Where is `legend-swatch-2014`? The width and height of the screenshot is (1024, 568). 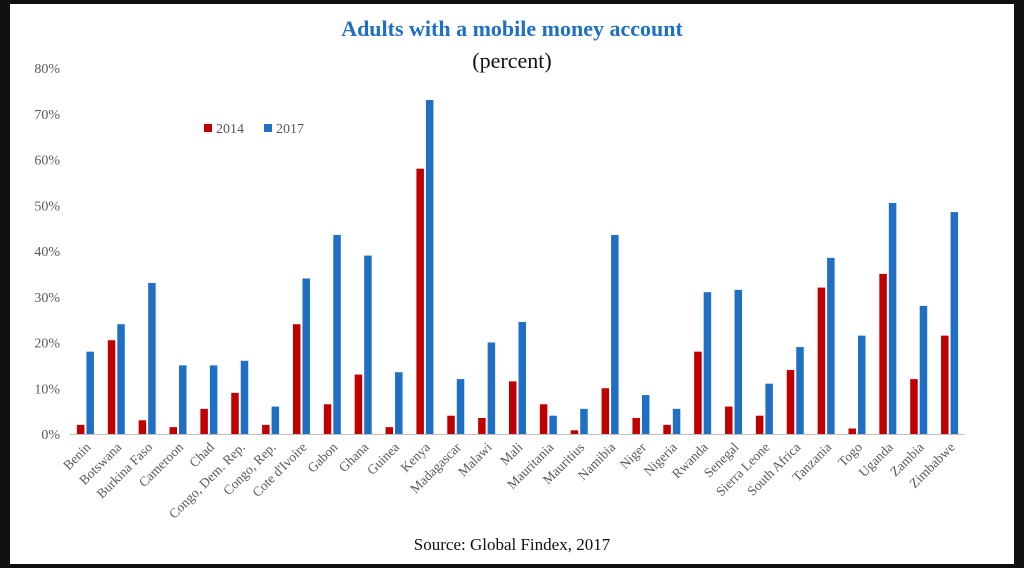 legend-swatch-2014 is located at coordinates (208, 128).